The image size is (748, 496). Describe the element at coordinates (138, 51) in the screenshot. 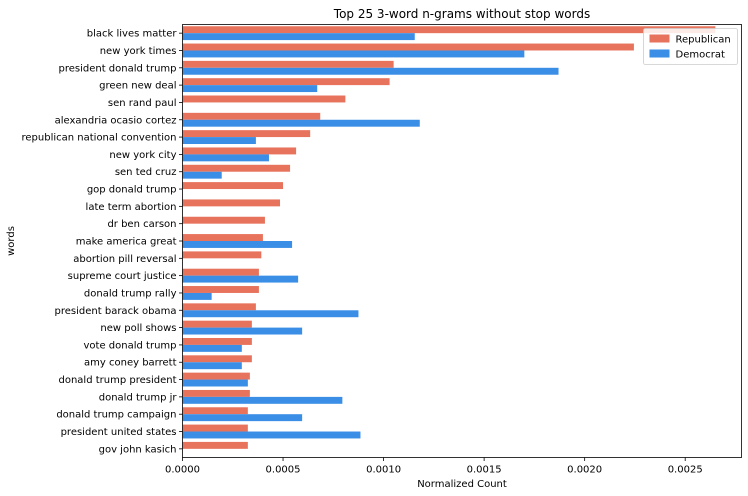

I see `y-tick-label: new york times` at that location.